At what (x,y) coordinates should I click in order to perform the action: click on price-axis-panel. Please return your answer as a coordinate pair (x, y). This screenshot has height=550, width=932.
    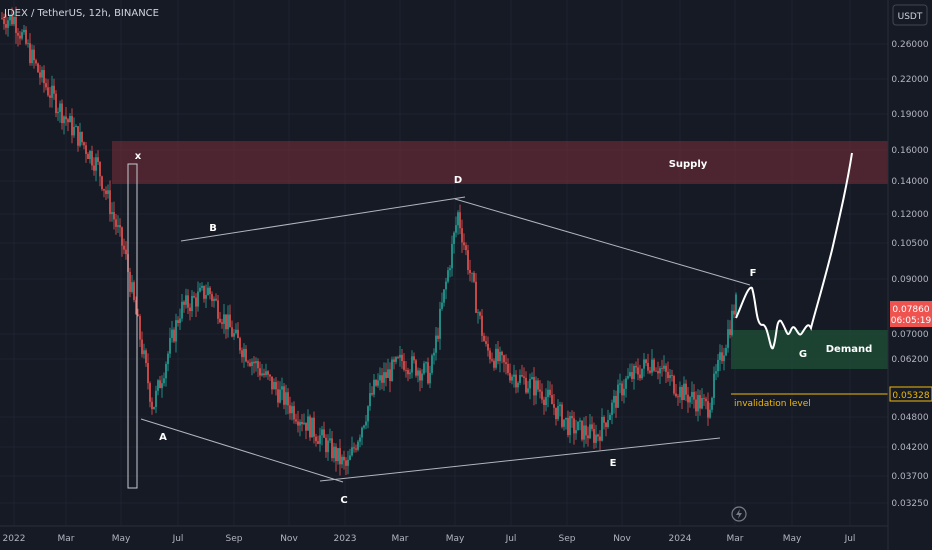
    Looking at the image, I should click on (910, 275).